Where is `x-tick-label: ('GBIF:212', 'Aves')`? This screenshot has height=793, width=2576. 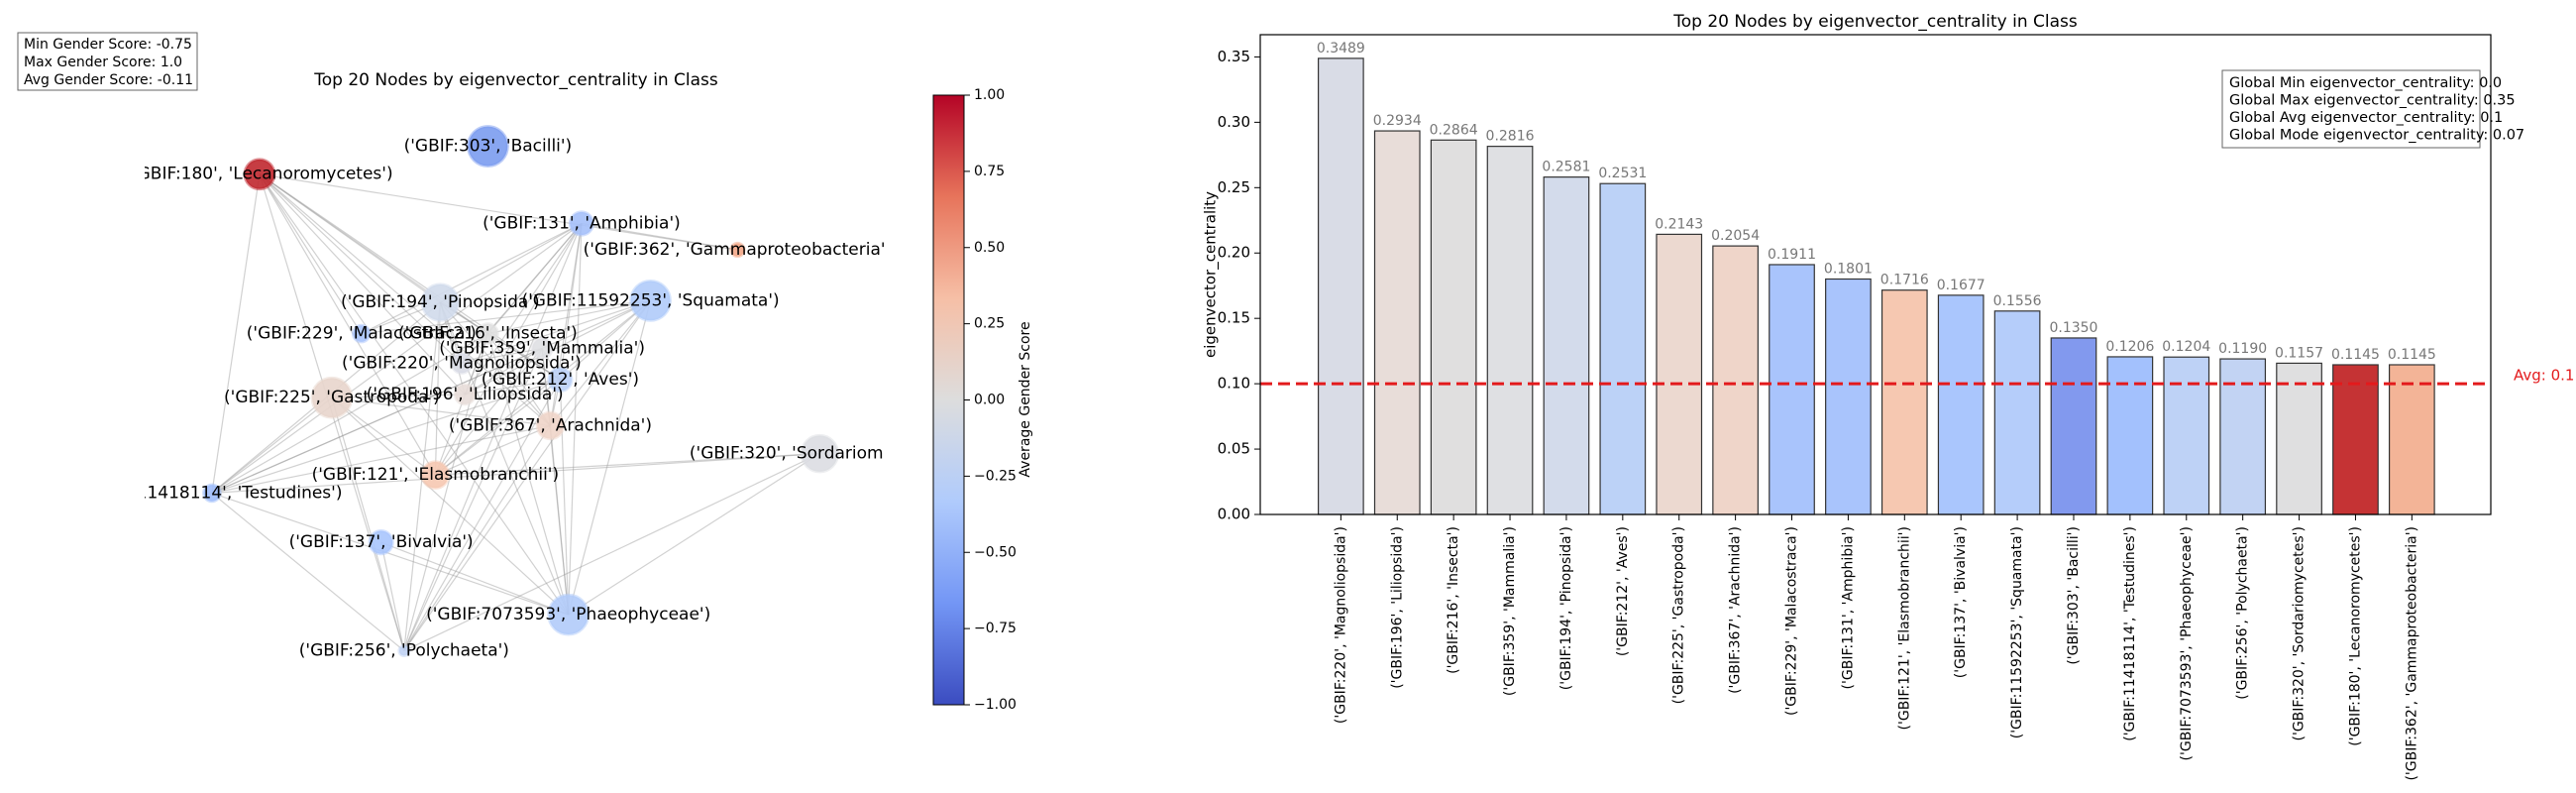
x-tick-label: ('GBIF:212', 'Aves') is located at coordinates (1623, 591).